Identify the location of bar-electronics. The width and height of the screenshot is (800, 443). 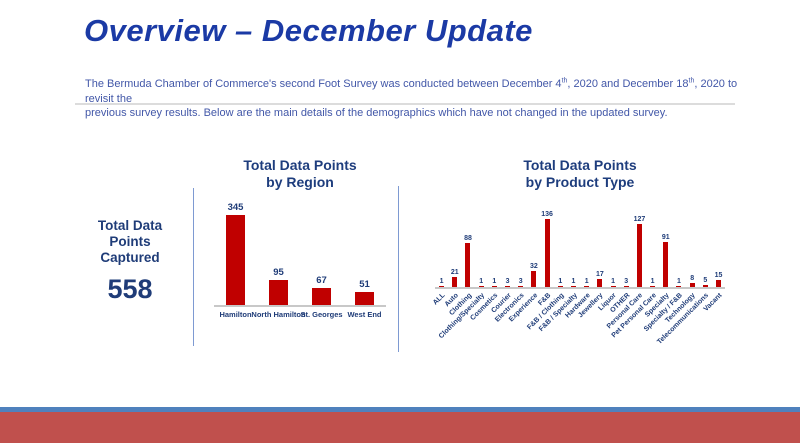
(521, 286).